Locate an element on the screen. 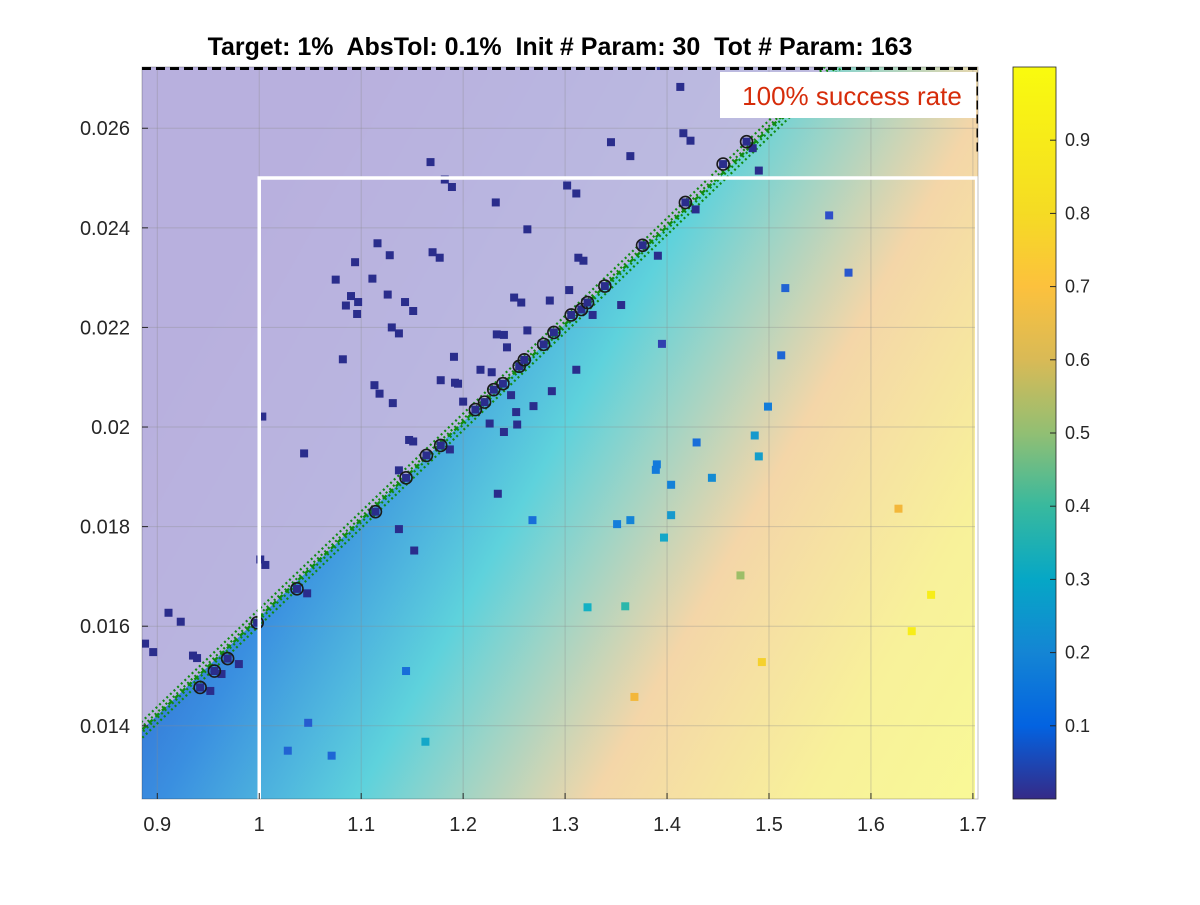 This screenshot has width=1200, height=905. colorbar-ticks: 0.1 0.2 0.3 0.4 0.5 0.6 0.7 0.8 0.9 is located at coordinates (1070, 433).